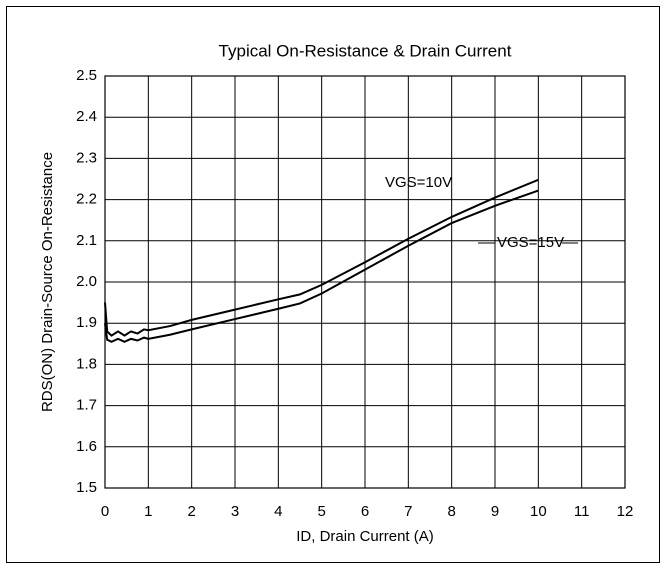 The width and height of the screenshot is (666, 569). What do you see at coordinates (582, 511) in the screenshot?
I see `x-tick-label: 11` at bounding box center [582, 511].